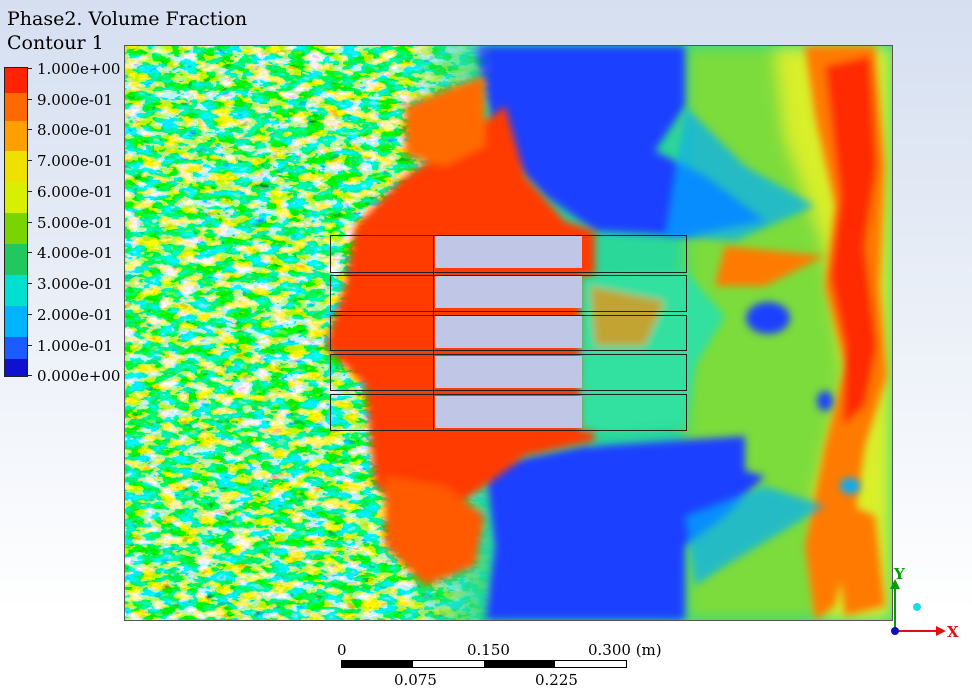 The image size is (972, 695). What do you see at coordinates (342, 650) in the screenshot?
I see `scale-label: 0` at bounding box center [342, 650].